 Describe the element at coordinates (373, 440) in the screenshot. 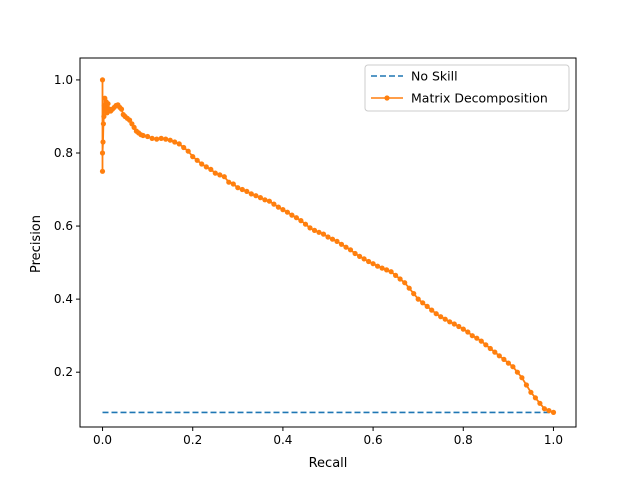

I see `x-tick-label: 0.6` at that location.